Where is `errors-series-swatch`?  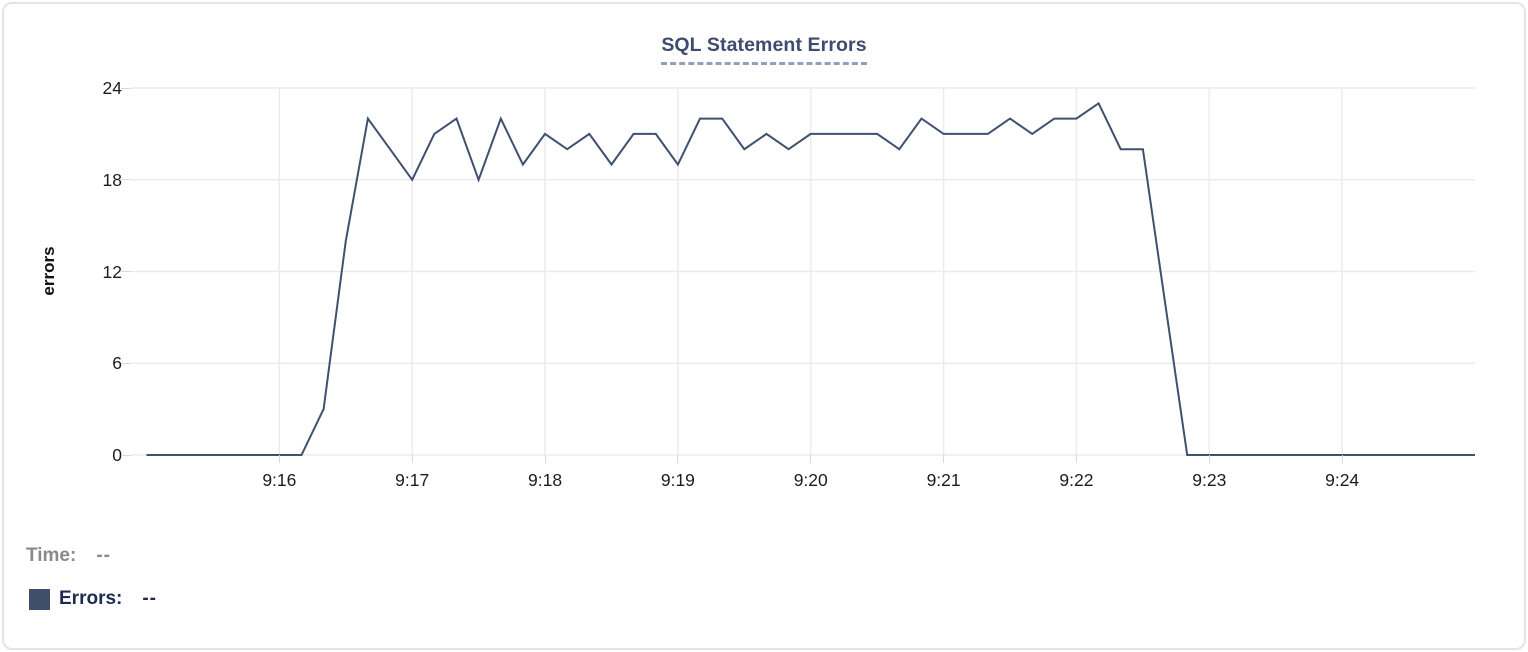
errors-series-swatch is located at coordinates (39, 599).